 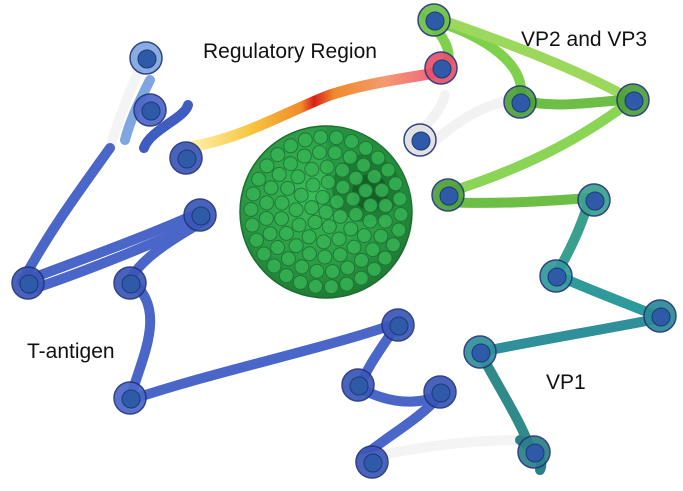 I want to click on label-vp2-vp3: VP2 and VP3, so click(x=584, y=39).